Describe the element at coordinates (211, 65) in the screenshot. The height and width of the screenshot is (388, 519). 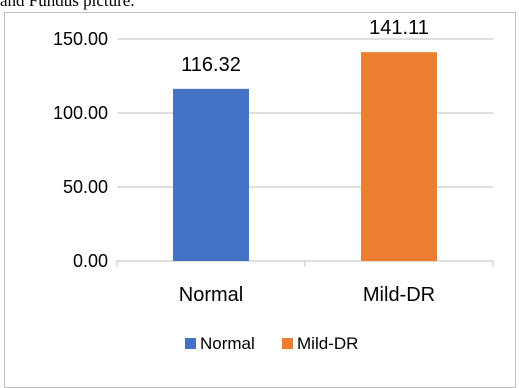
I see `data-label-normal: 116.32` at that location.